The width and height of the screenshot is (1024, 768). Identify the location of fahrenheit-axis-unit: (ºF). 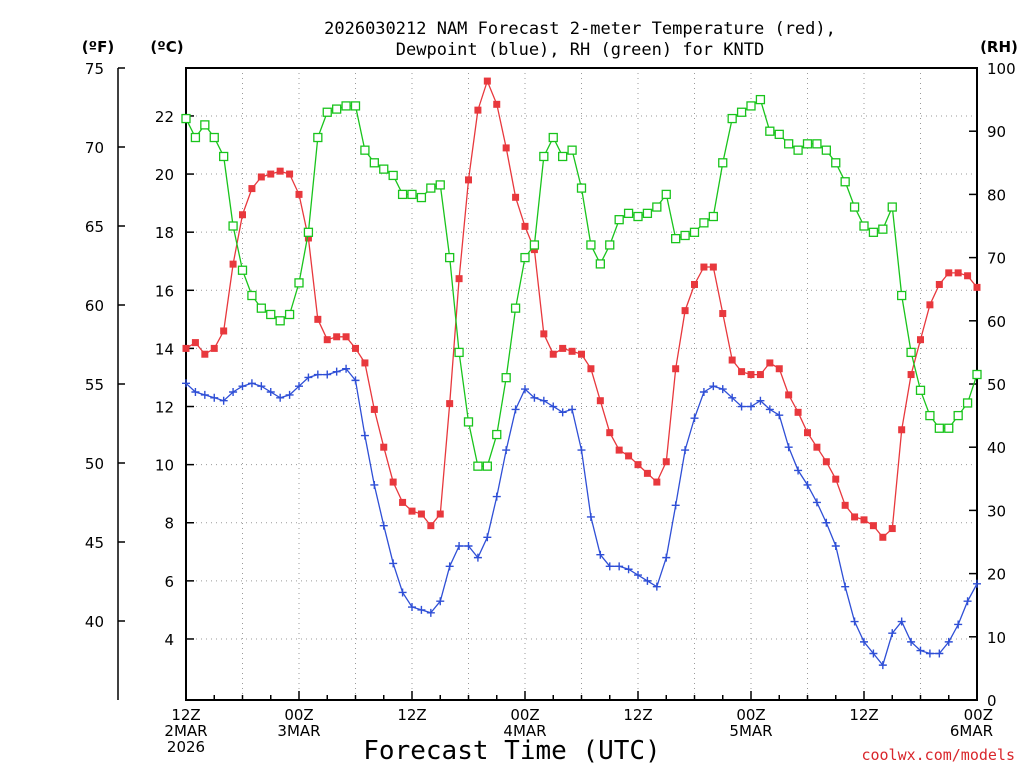
(98, 47).